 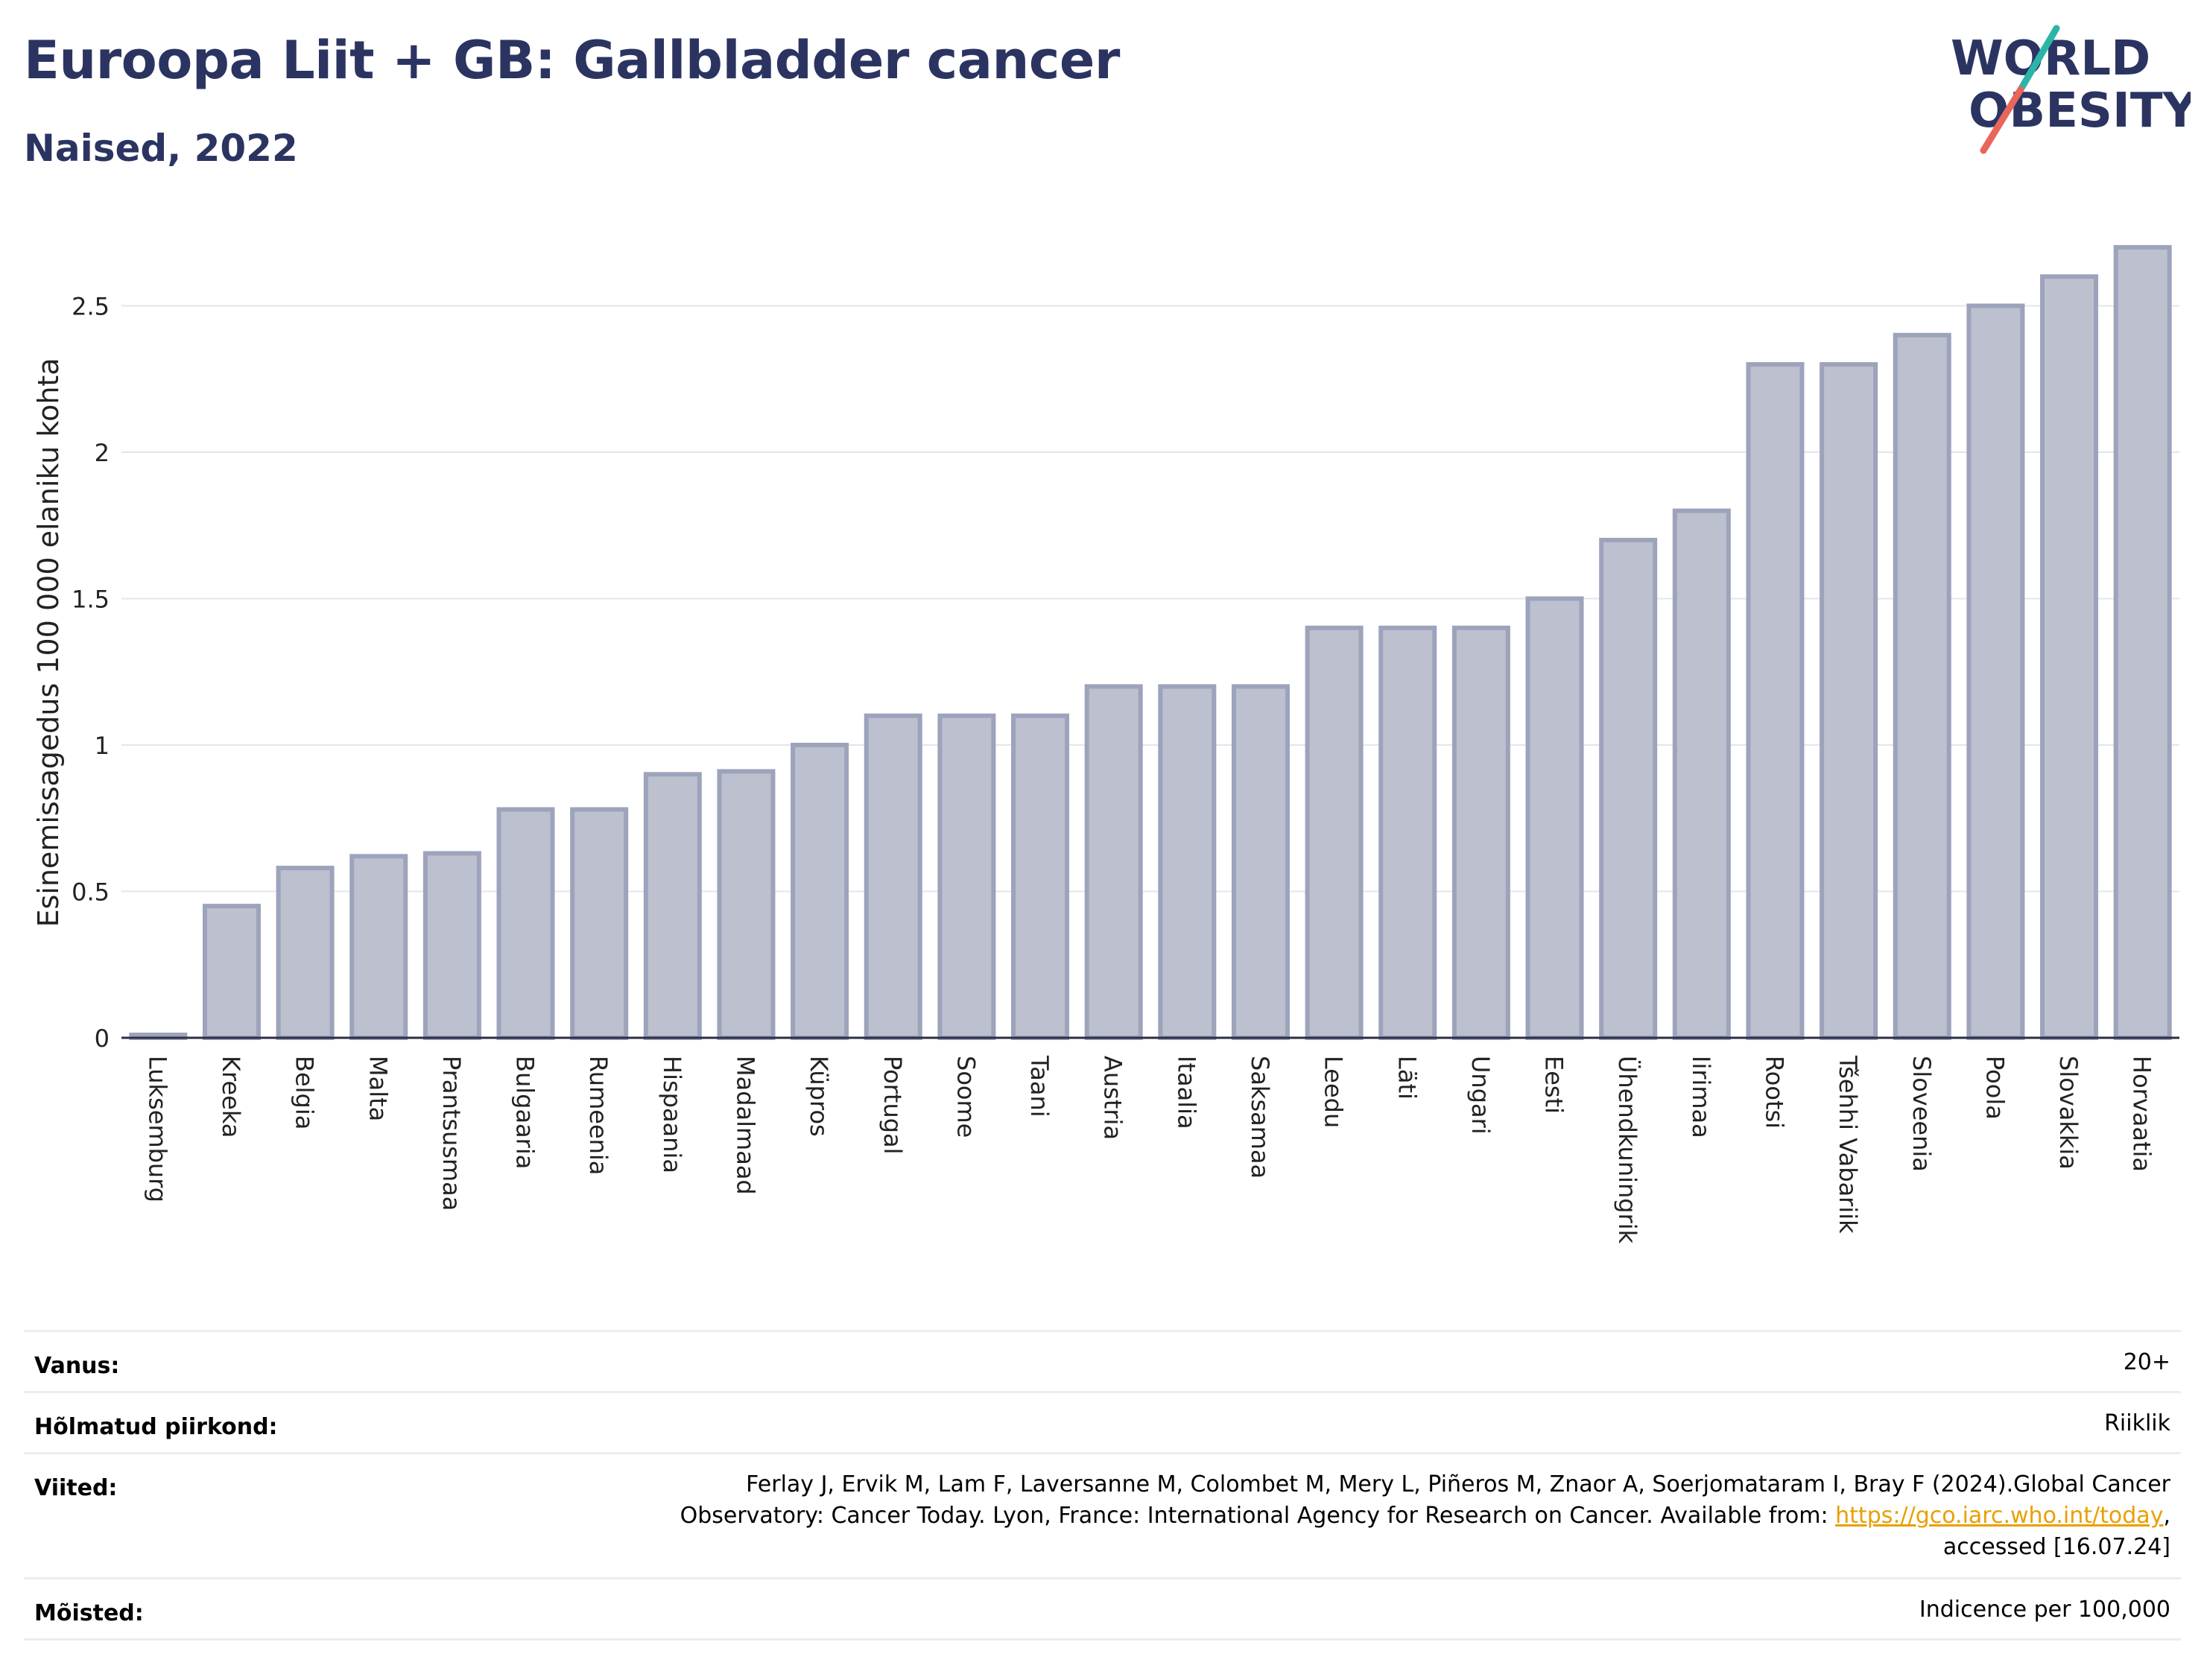 I want to click on x-tick-label: Taani, so click(x=1039, y=1086).